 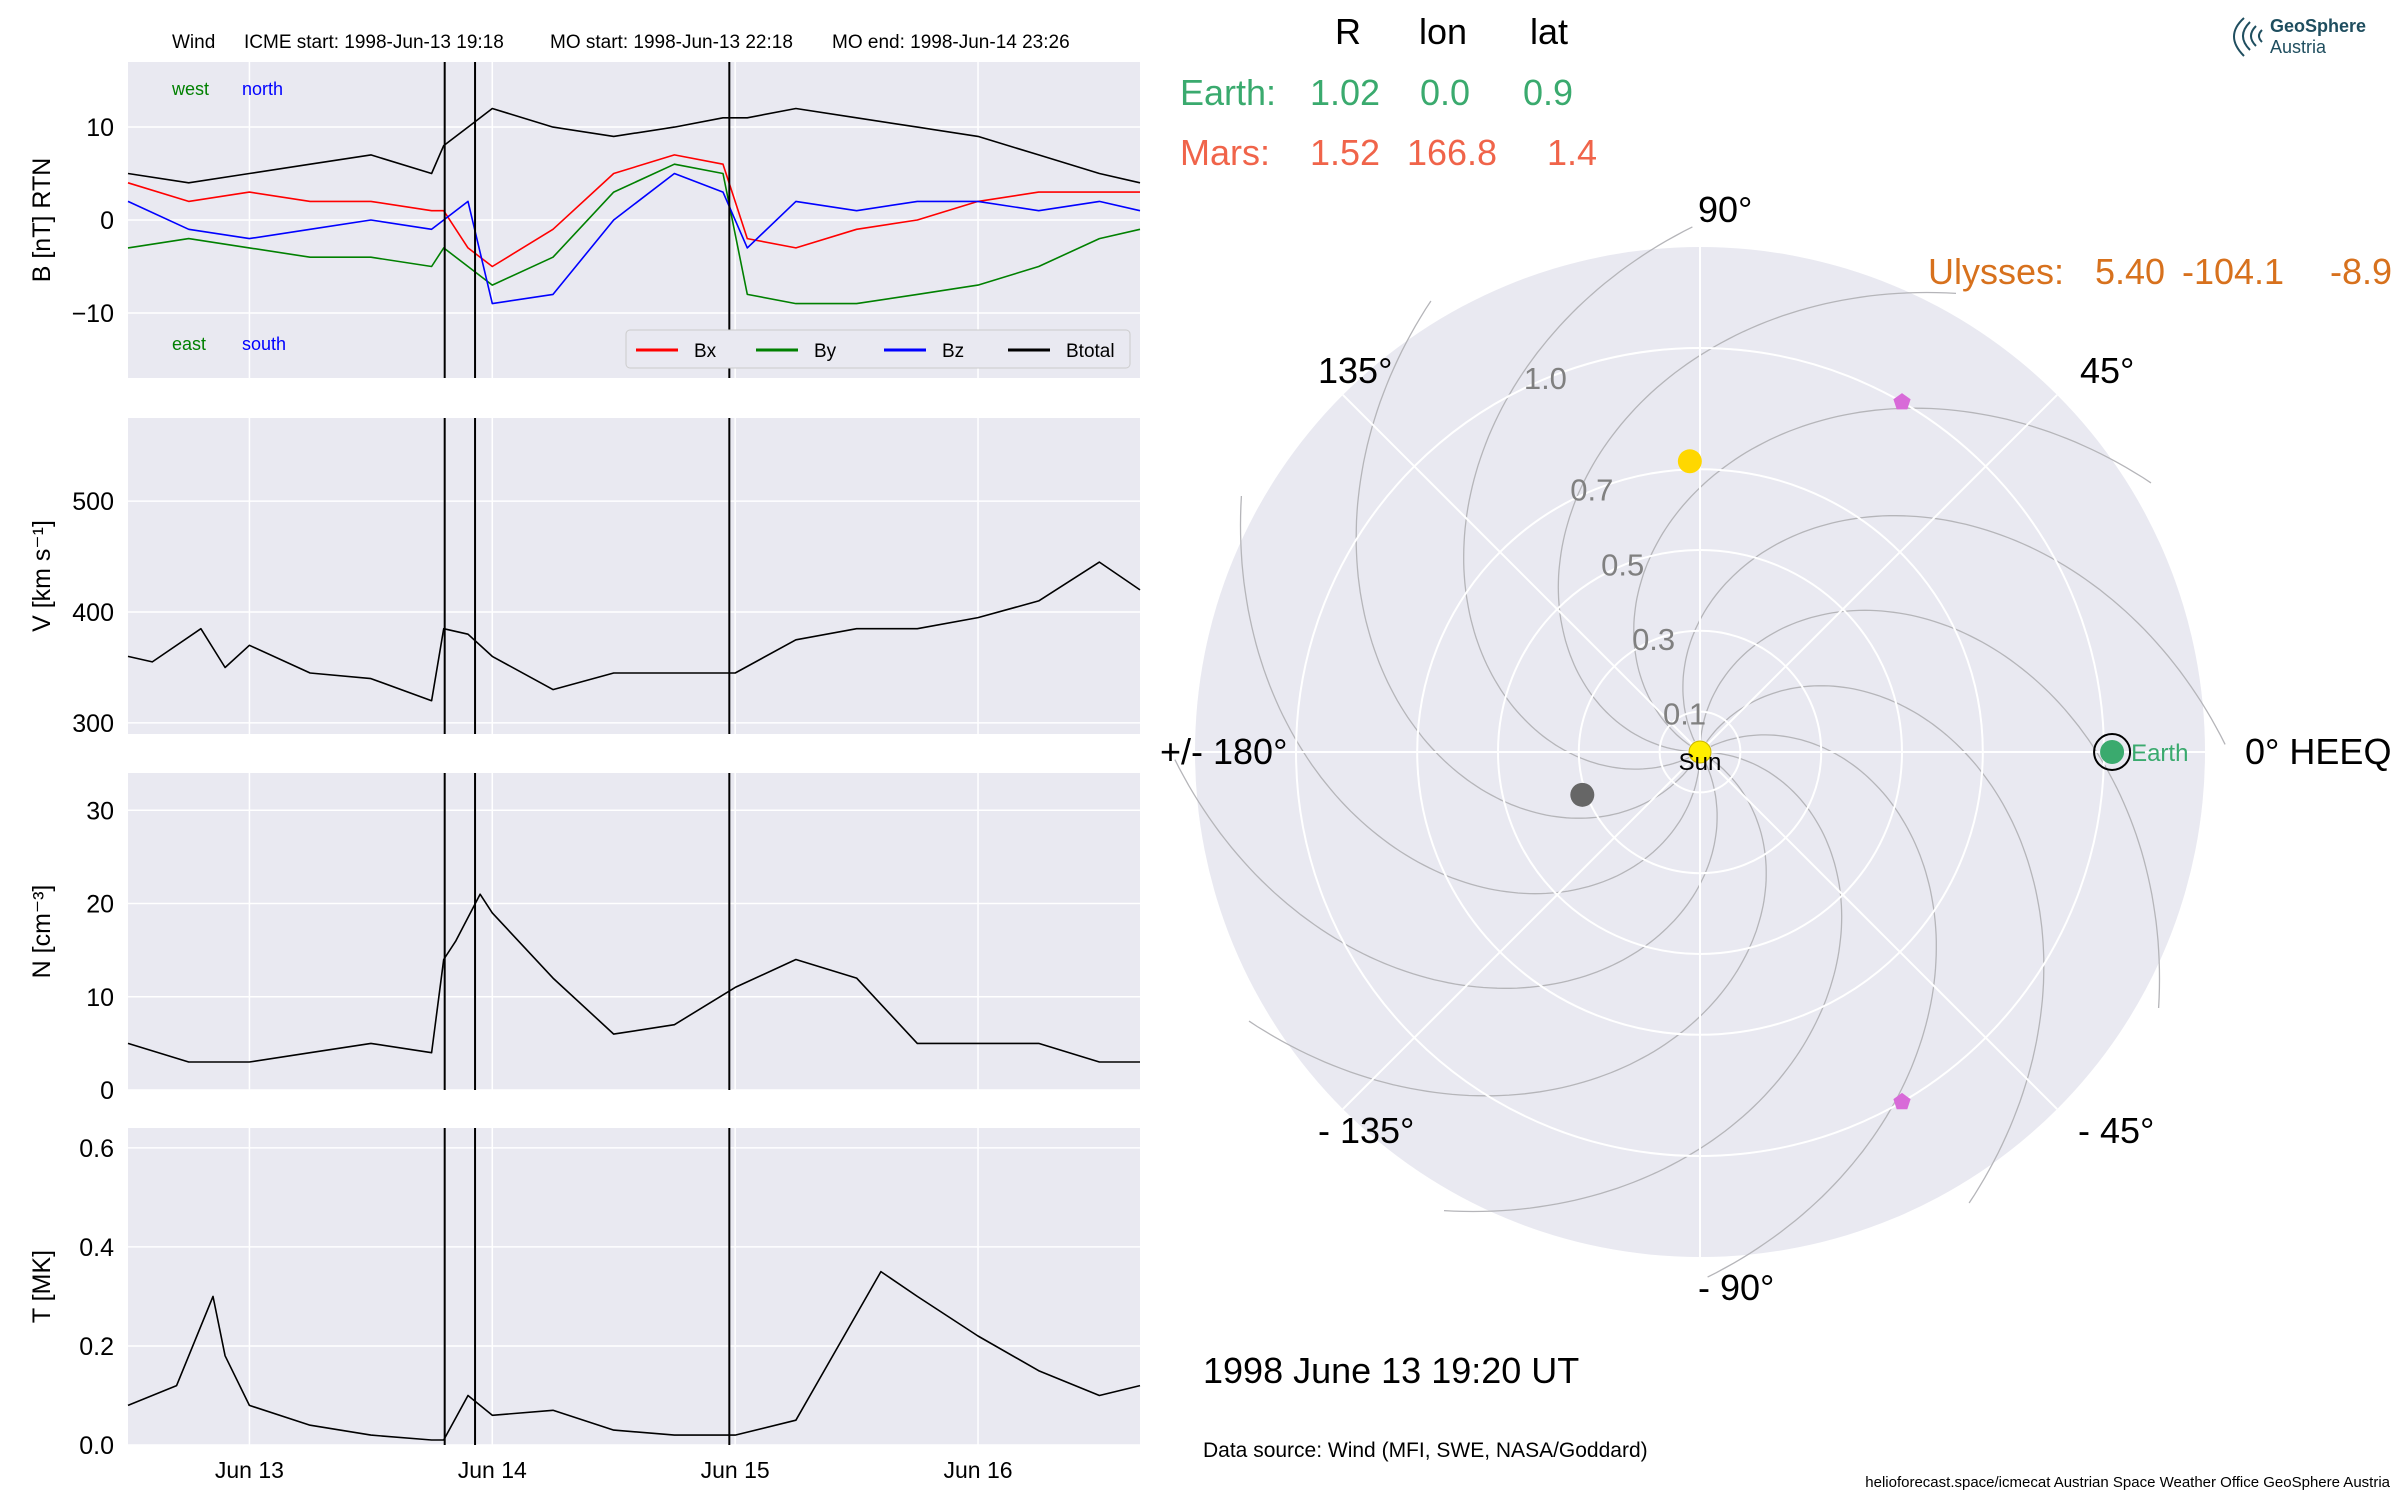 I want to click on x-tick-label: Jun 13, so click(x=249, y=1470).